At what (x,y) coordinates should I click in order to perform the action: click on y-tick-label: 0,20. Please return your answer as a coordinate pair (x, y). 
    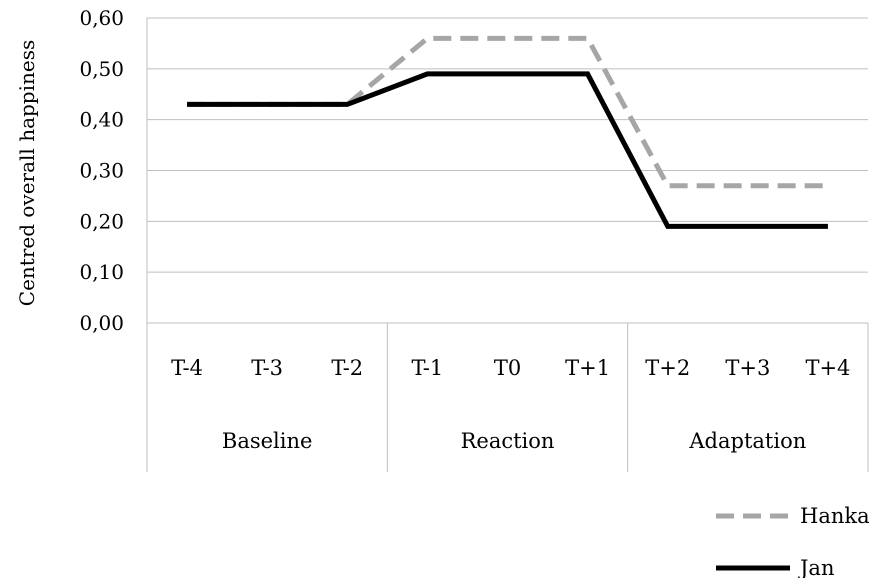
    Looking at the image, I should click on (101, 221).